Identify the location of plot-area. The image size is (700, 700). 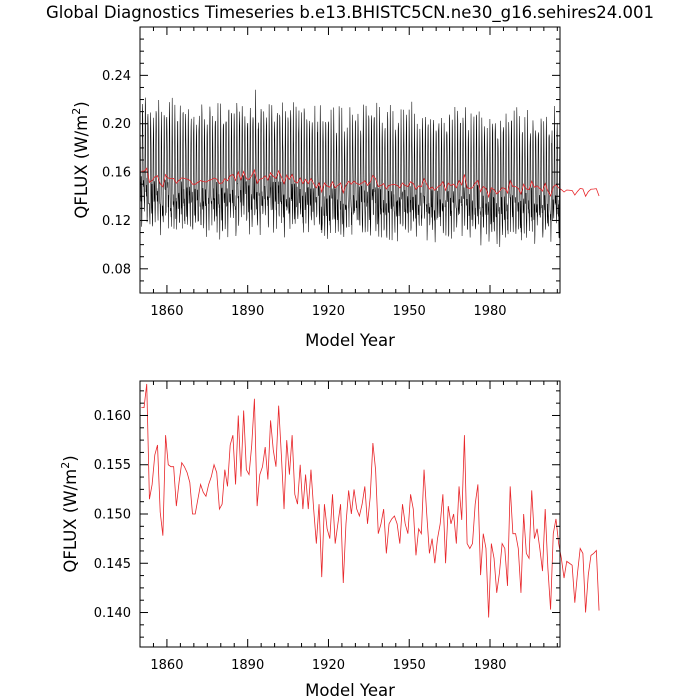
(369, 168).